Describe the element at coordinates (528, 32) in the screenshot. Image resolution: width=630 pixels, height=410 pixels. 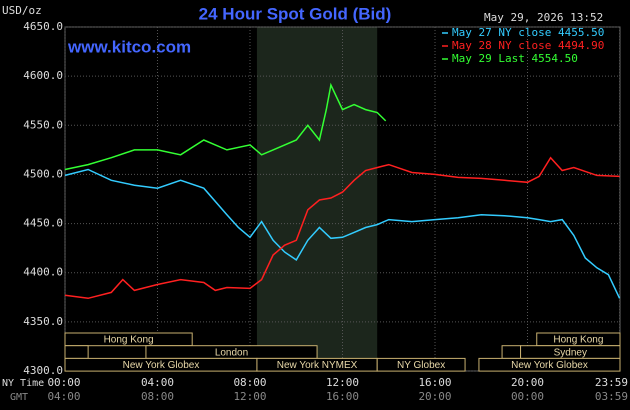
I see `legend-label: May 27 NY close 4455.50` at that location.